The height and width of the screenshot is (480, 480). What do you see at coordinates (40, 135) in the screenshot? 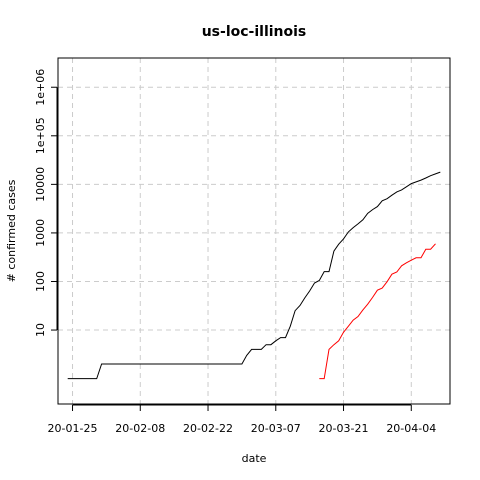
I see `y-tick-label: 1e+05` at bounding box center [40, 135].